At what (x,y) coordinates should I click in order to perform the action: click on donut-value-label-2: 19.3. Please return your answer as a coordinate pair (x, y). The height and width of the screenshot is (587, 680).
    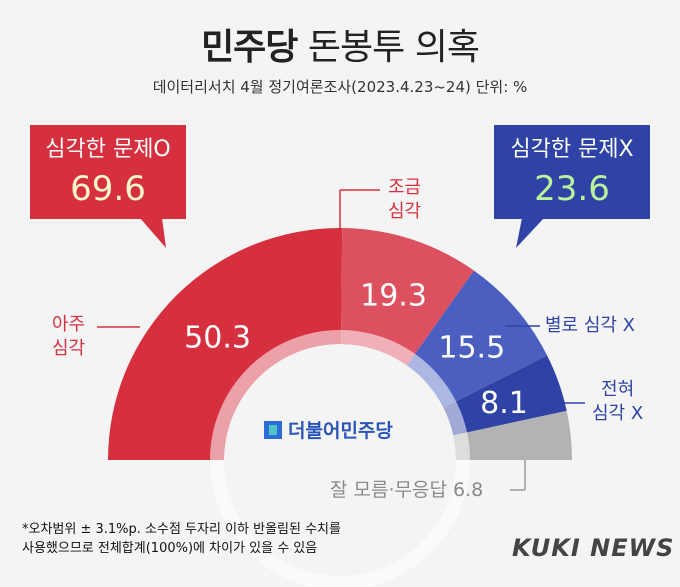
    Looking at the image, I should click on (393, 295).